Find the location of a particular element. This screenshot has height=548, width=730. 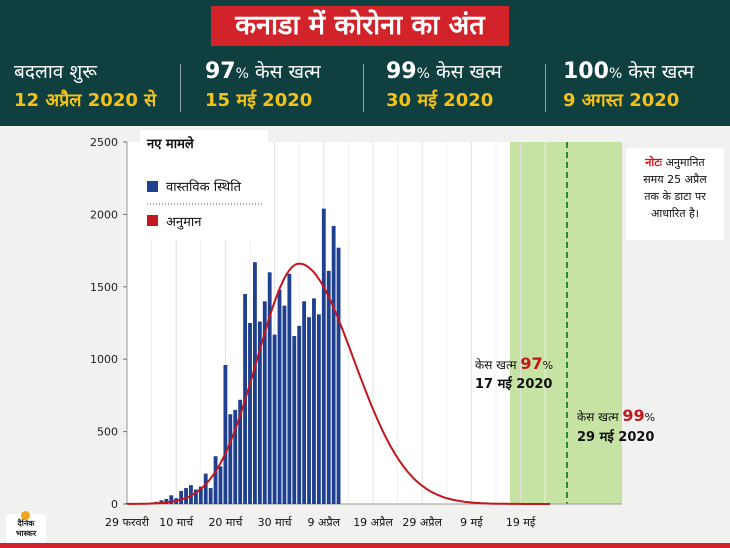

x-tick-label: 19 अप्रैल is located at coordinates (373, 522).